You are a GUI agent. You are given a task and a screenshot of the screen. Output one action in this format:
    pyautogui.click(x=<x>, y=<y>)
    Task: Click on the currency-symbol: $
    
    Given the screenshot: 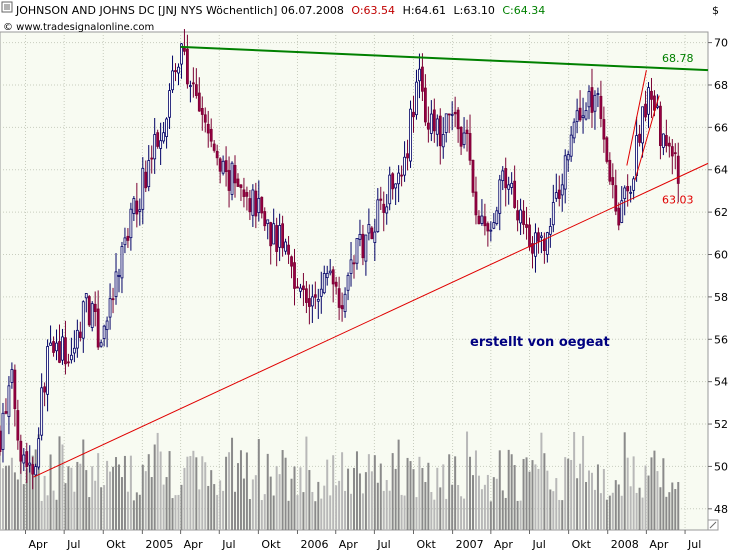 What is the action you would take?
    pyautogui.click(x=715, y=10)
    